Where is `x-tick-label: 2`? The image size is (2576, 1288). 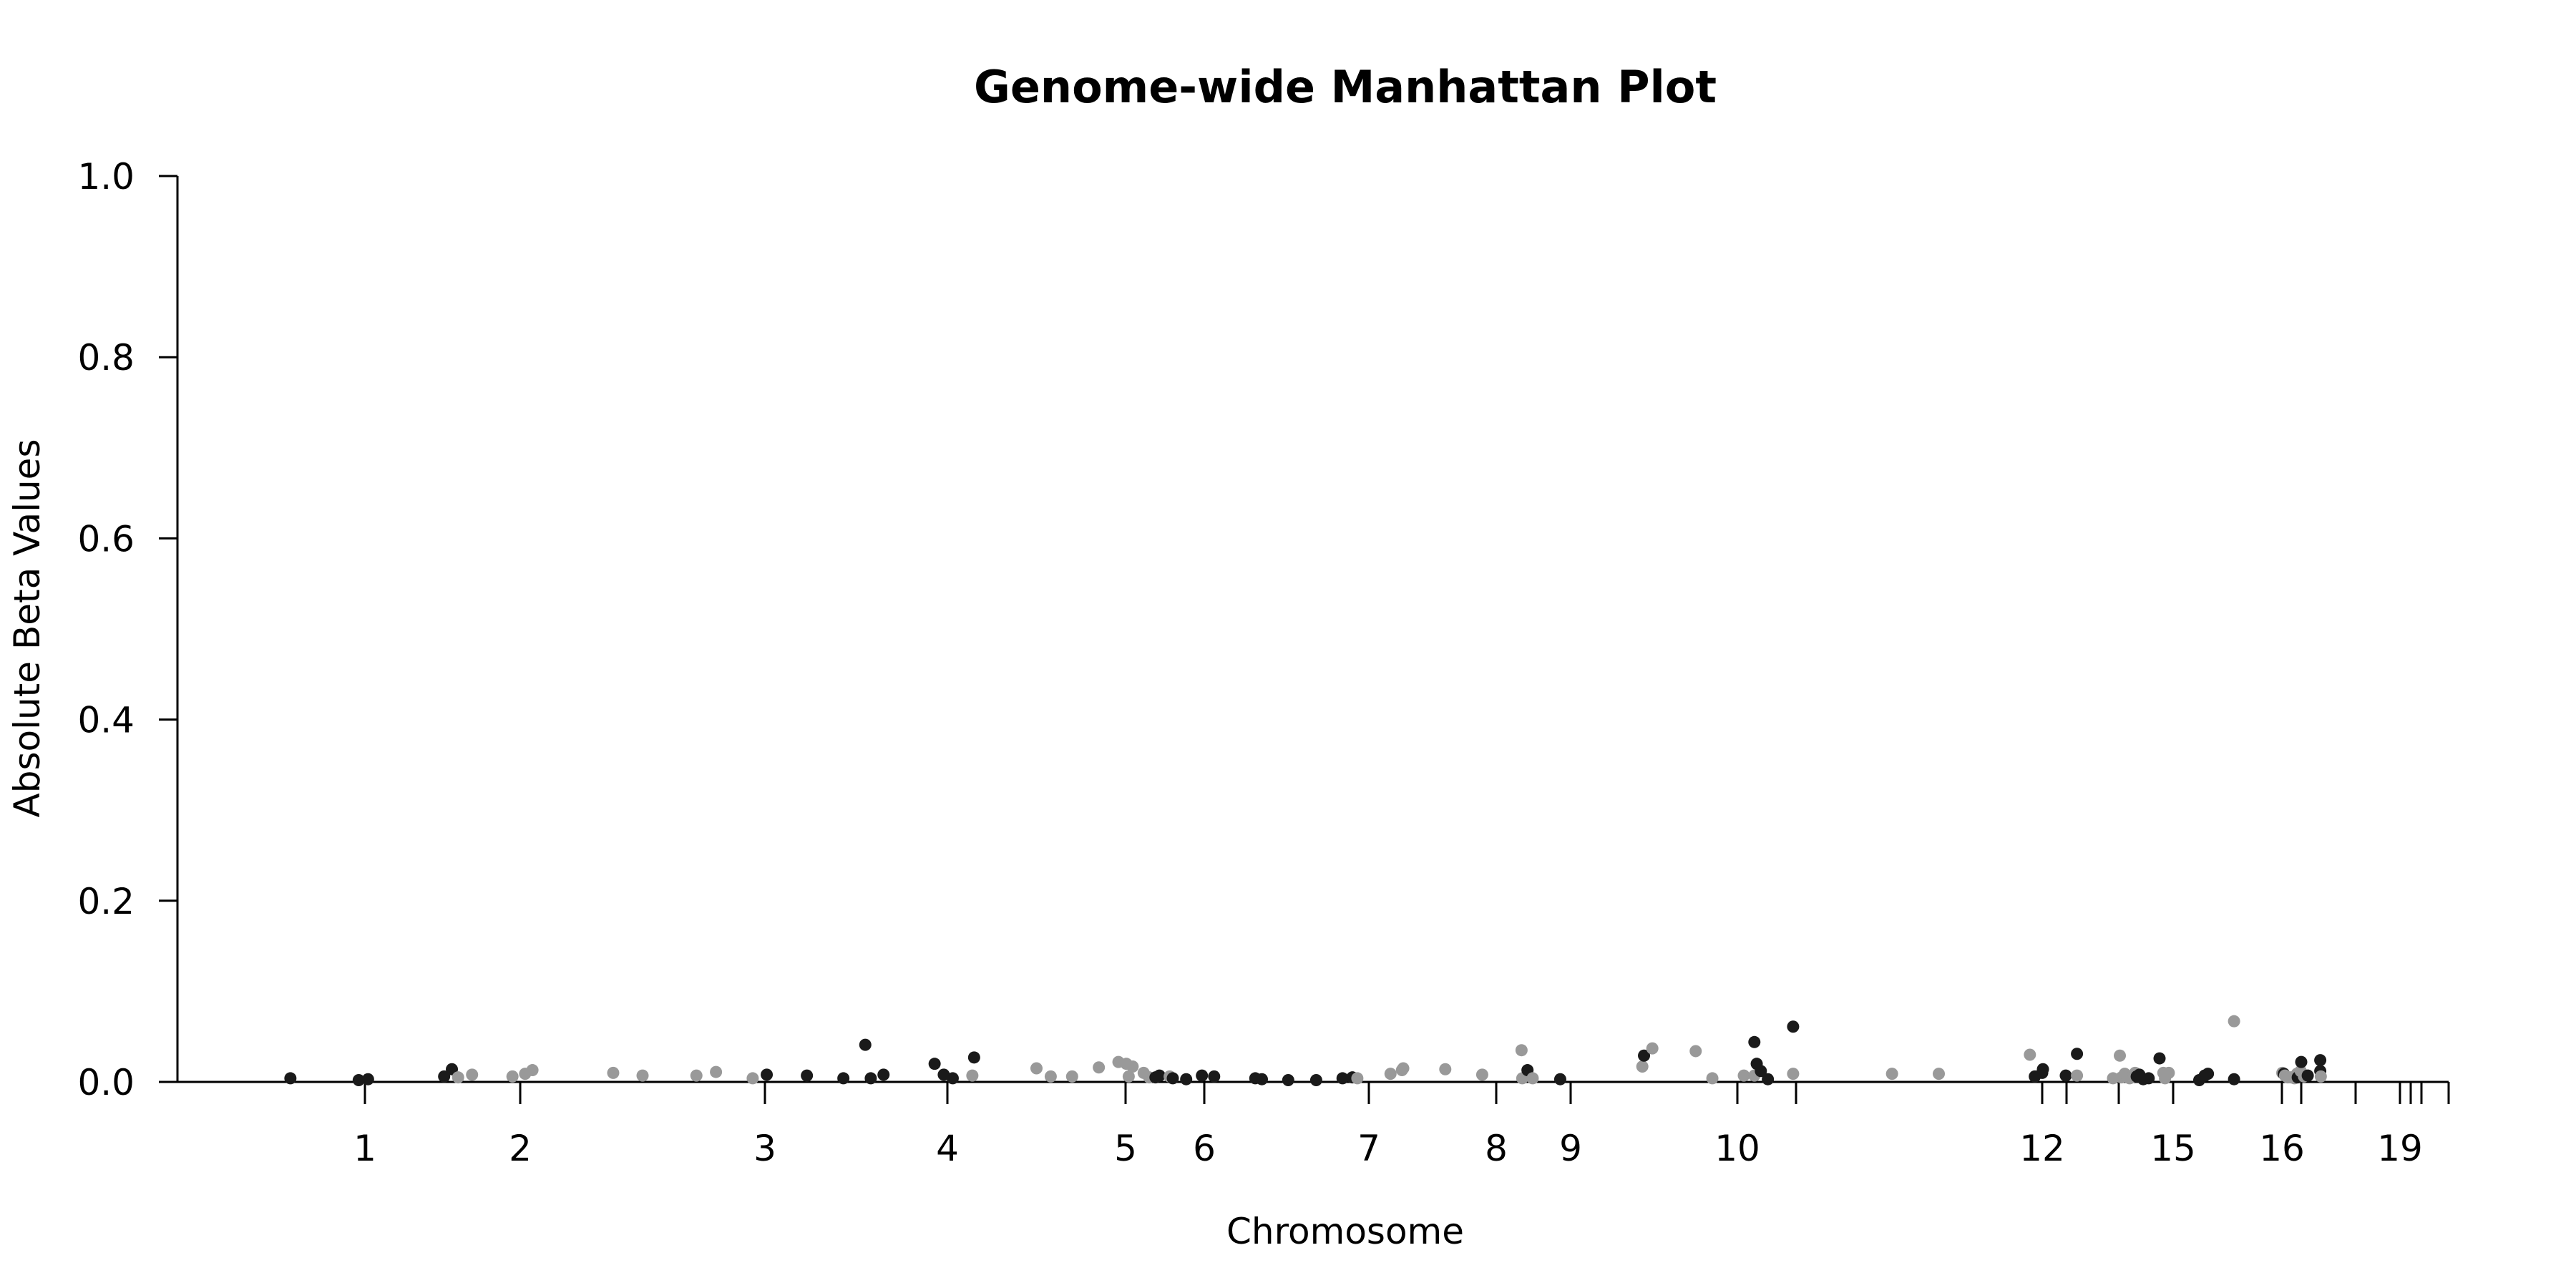
x-tick-label: 2 is located at coordinates (520, 1148).